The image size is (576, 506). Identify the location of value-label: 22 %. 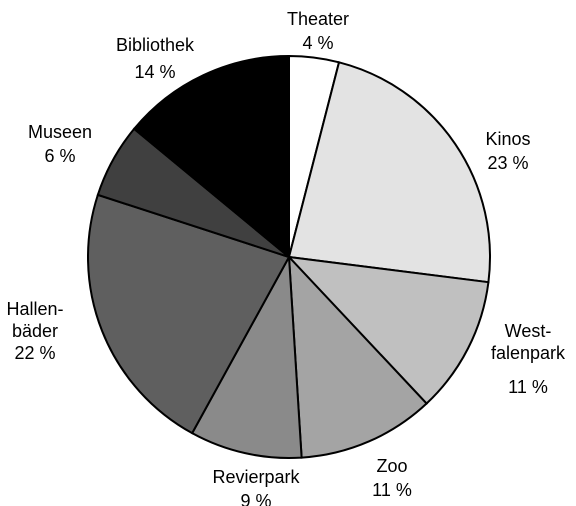
(35, 353).